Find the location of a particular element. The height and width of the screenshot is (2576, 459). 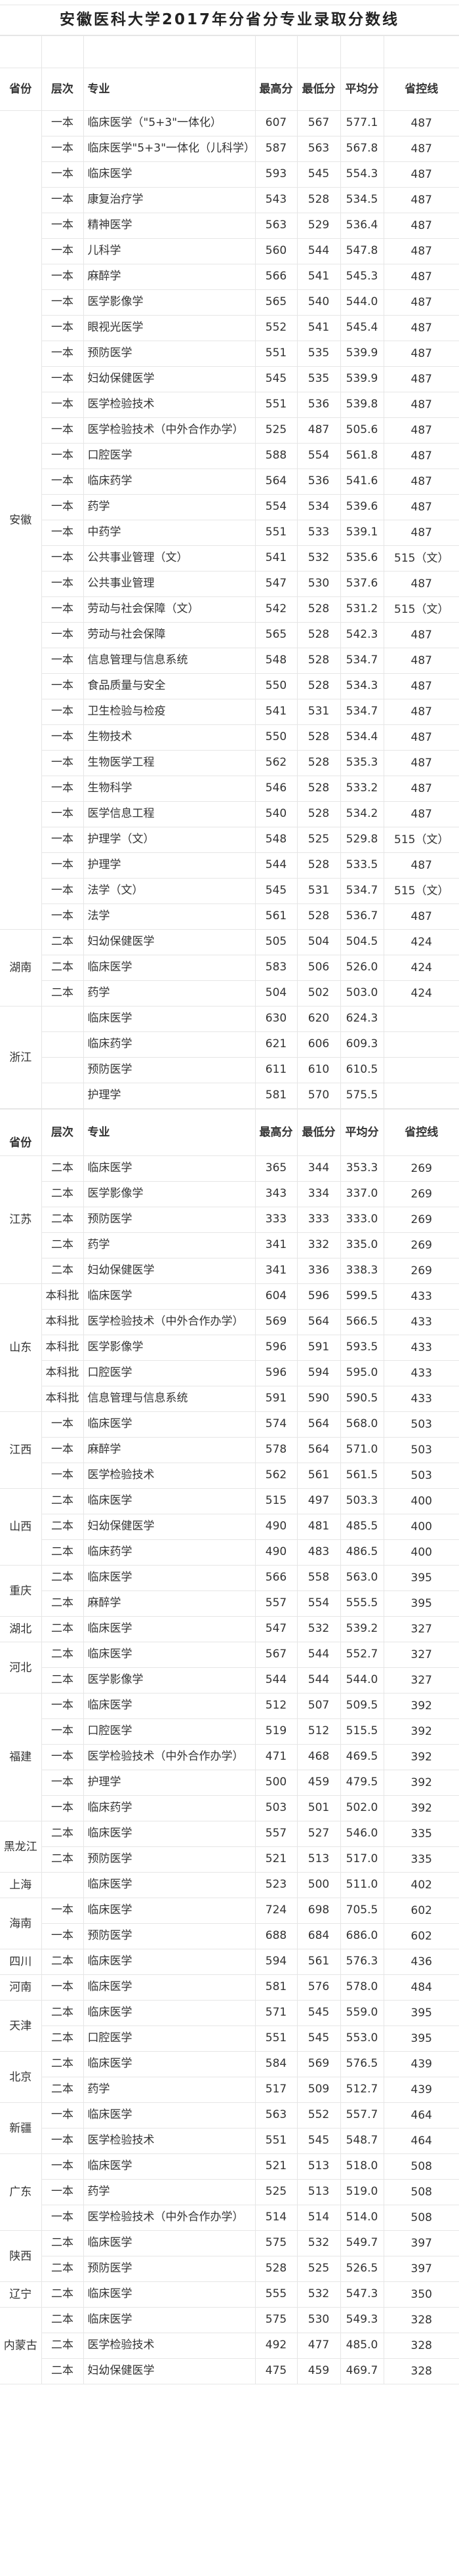

max-score-cell: 561 is located at coordinates (276, 917).